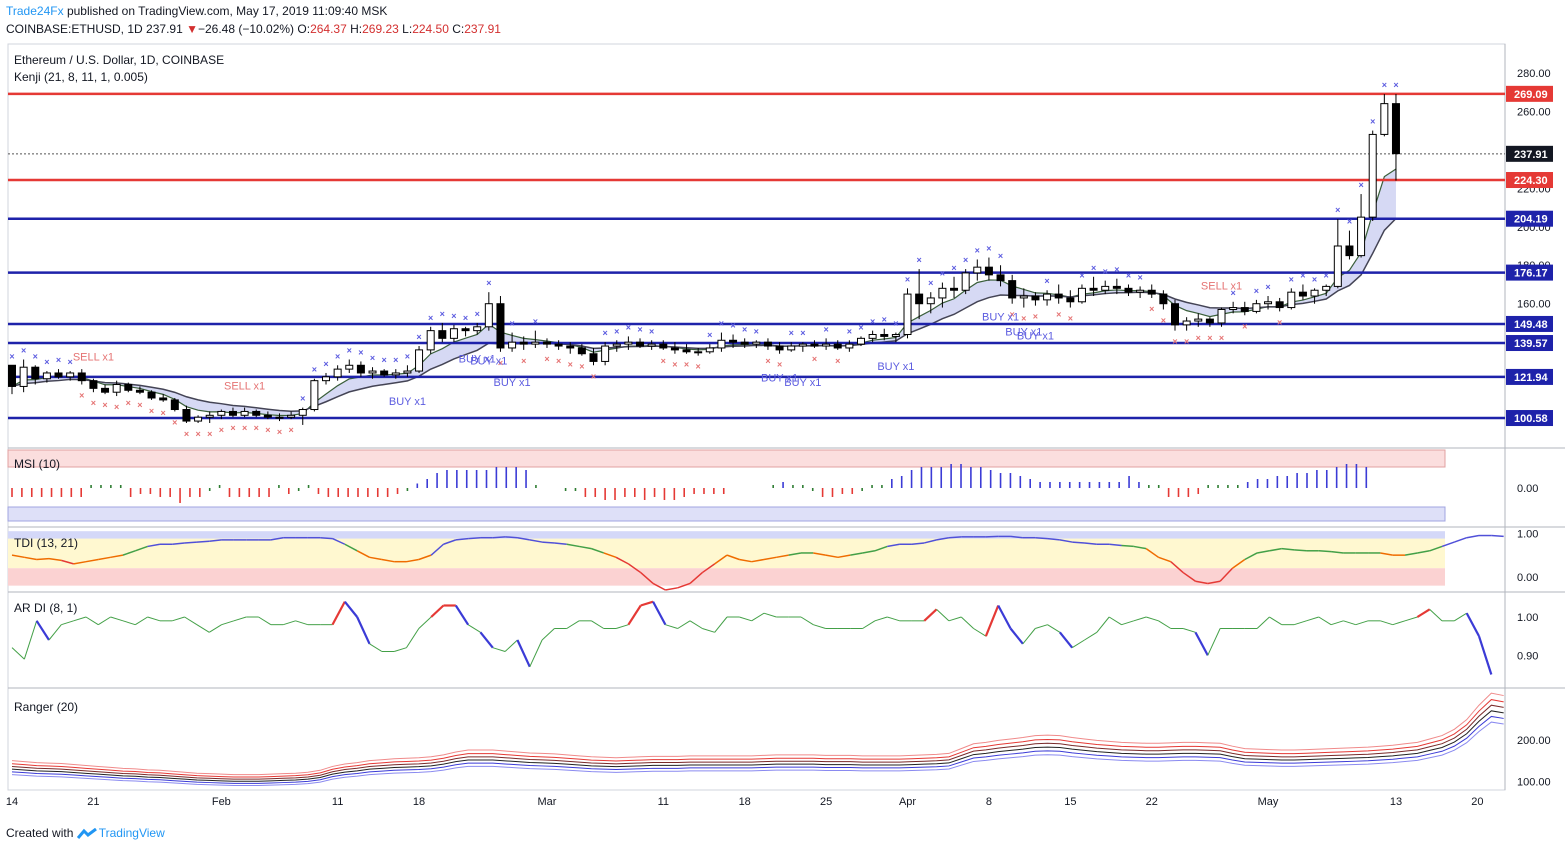  What do you see at coordinates (35, 11) in the screenshot?
I see `publisher-name: Trade24Fx` at bounding box center [35, 11].